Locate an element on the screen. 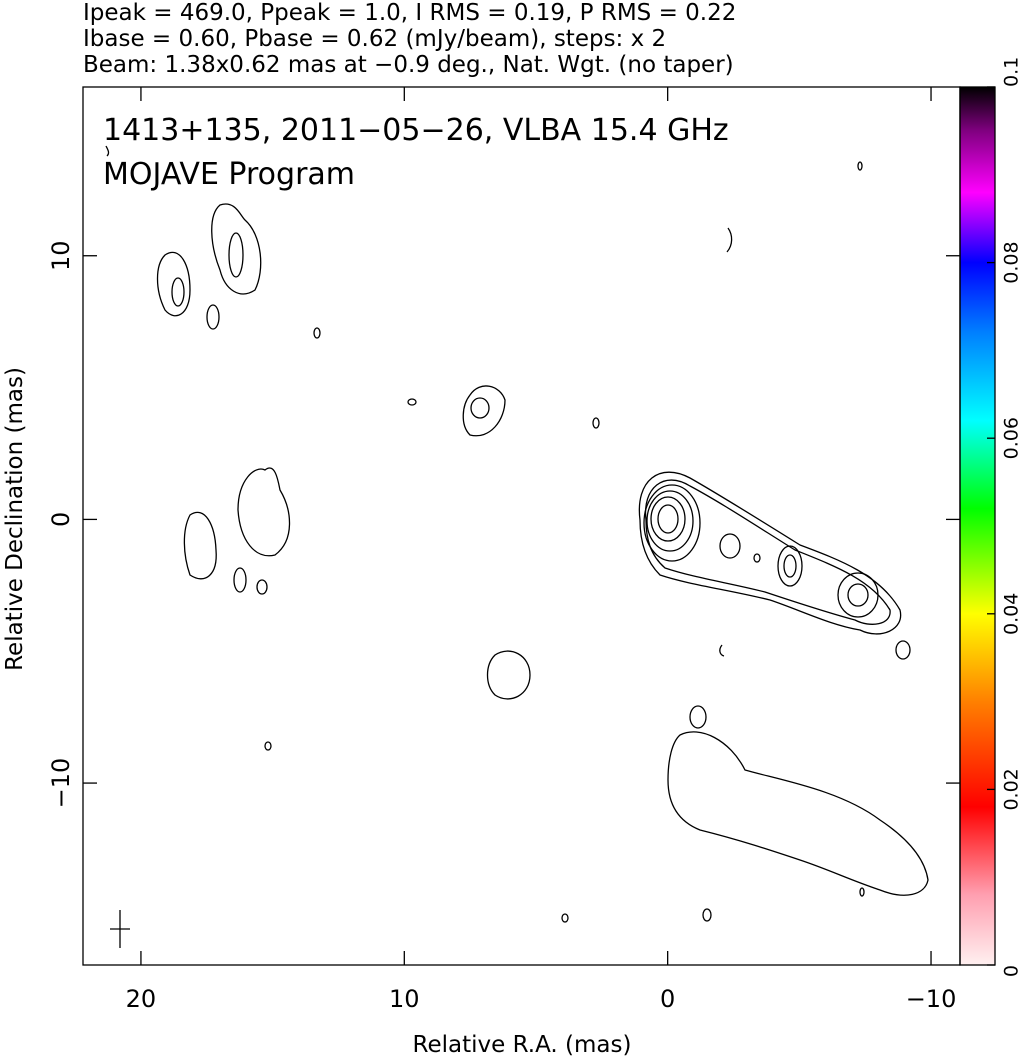  y-tick-label: −10 is located at coordinates (61, 783).